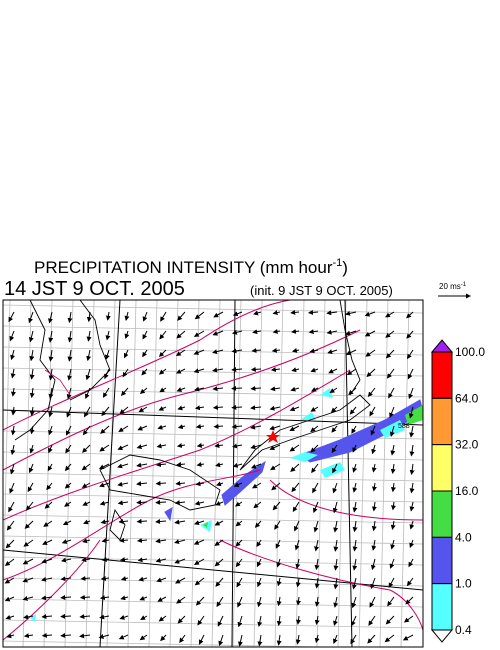  What do you see at coordinates (345, 267) in the screenshot?
I see `title-suffix: )` at bounding box center [345, 267].